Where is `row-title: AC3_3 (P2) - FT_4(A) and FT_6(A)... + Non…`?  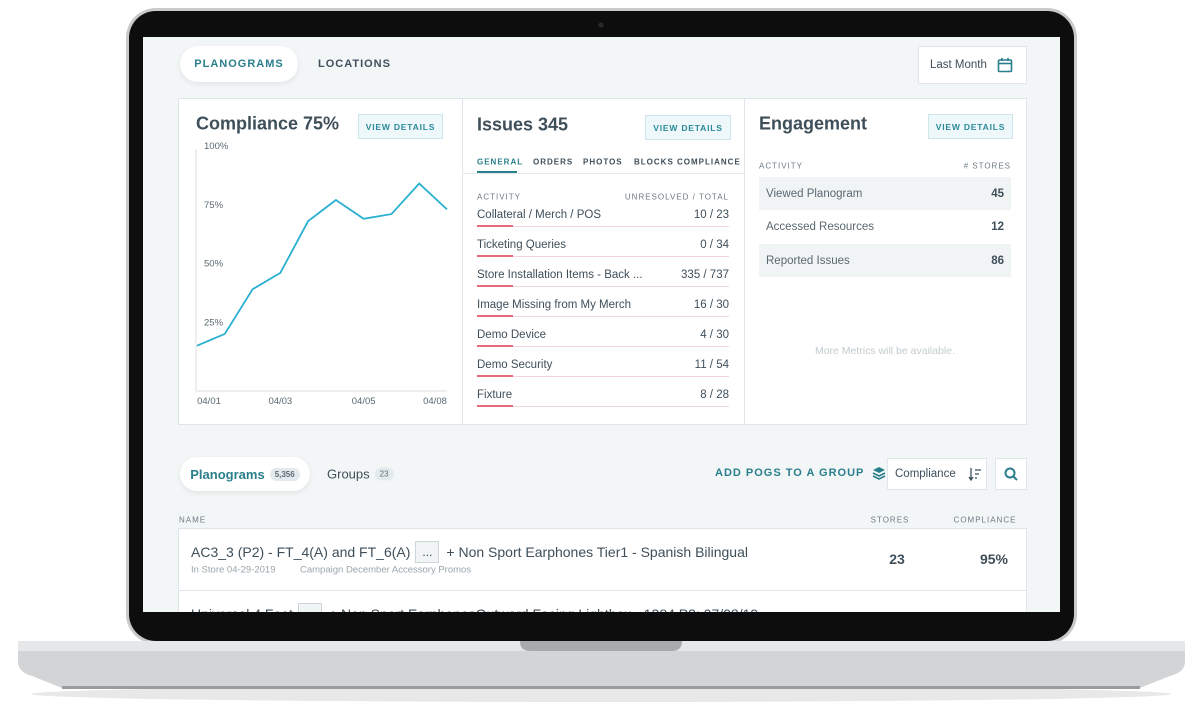
row-title: AC3_3 (P2) - FT_4(A) and FT_6(A)... + Non… is located at coordinates (469, 552).